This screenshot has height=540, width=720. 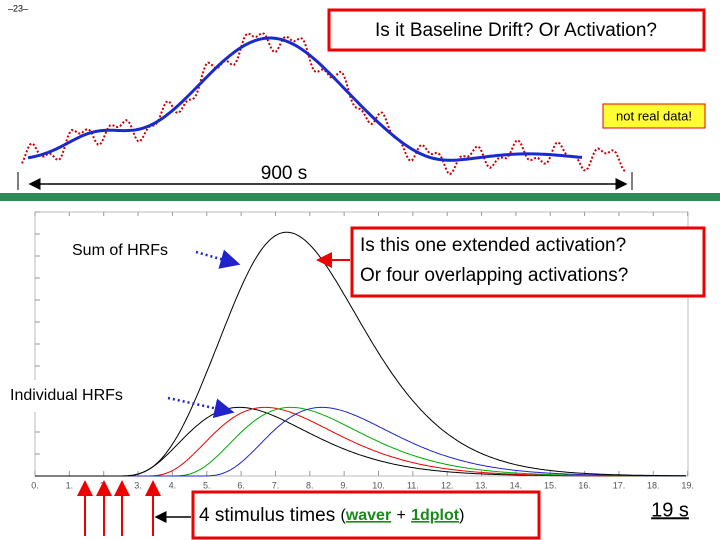 I want to click on x-tick-label: 9., so click(x=344, y=485).